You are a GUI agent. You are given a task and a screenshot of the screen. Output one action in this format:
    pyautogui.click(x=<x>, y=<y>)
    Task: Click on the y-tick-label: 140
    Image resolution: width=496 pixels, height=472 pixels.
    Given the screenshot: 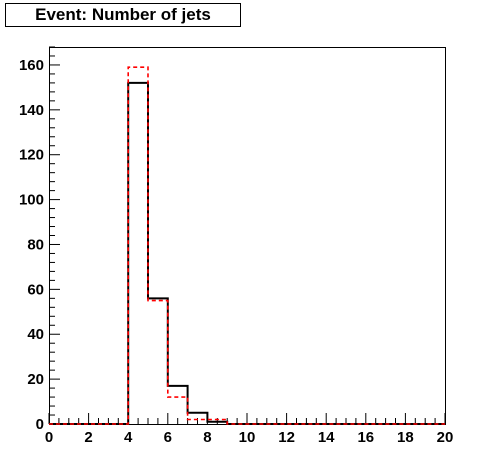 What is the action you would take?
    pyautogui.click(x=31, y=110)
    